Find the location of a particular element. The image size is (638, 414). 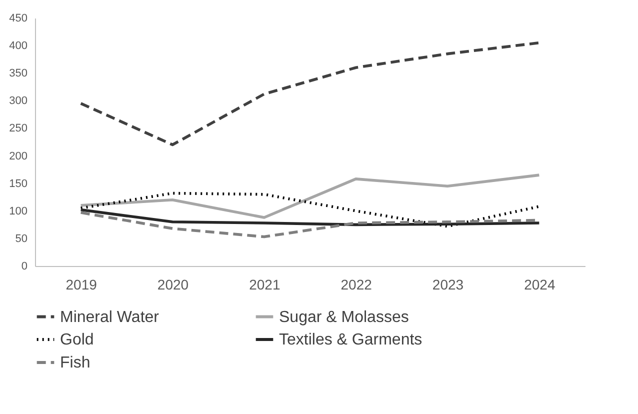

x-tick-label: 2024 is located at coordinates (540, 284).